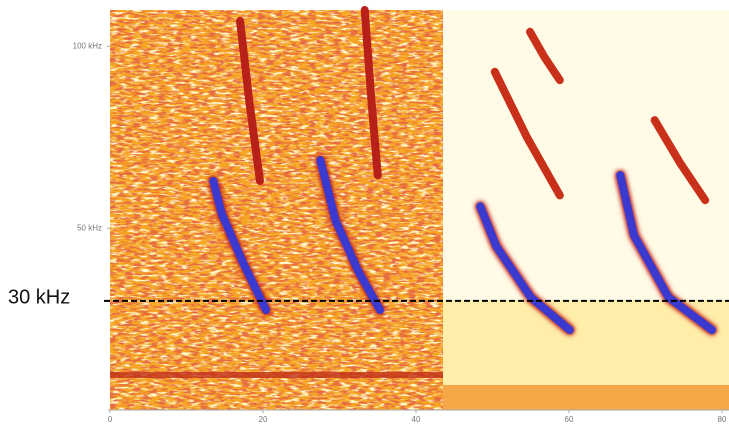 Image resolution: width=729 pixels, height=426 pixels. Describe the element at coordinates (722, 419) in the screenshot. I see `x-tick-label: 80` at that location.